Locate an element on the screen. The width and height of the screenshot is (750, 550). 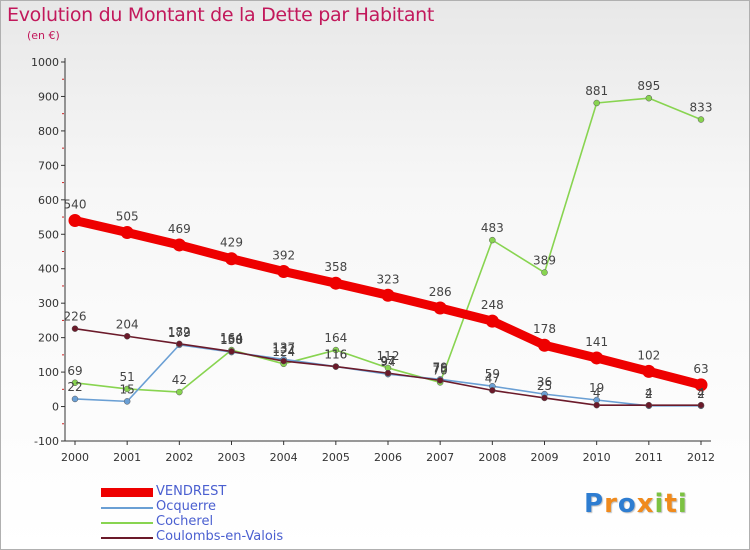
data-label-cocherel: 112 is located at coordinates (388, 356).